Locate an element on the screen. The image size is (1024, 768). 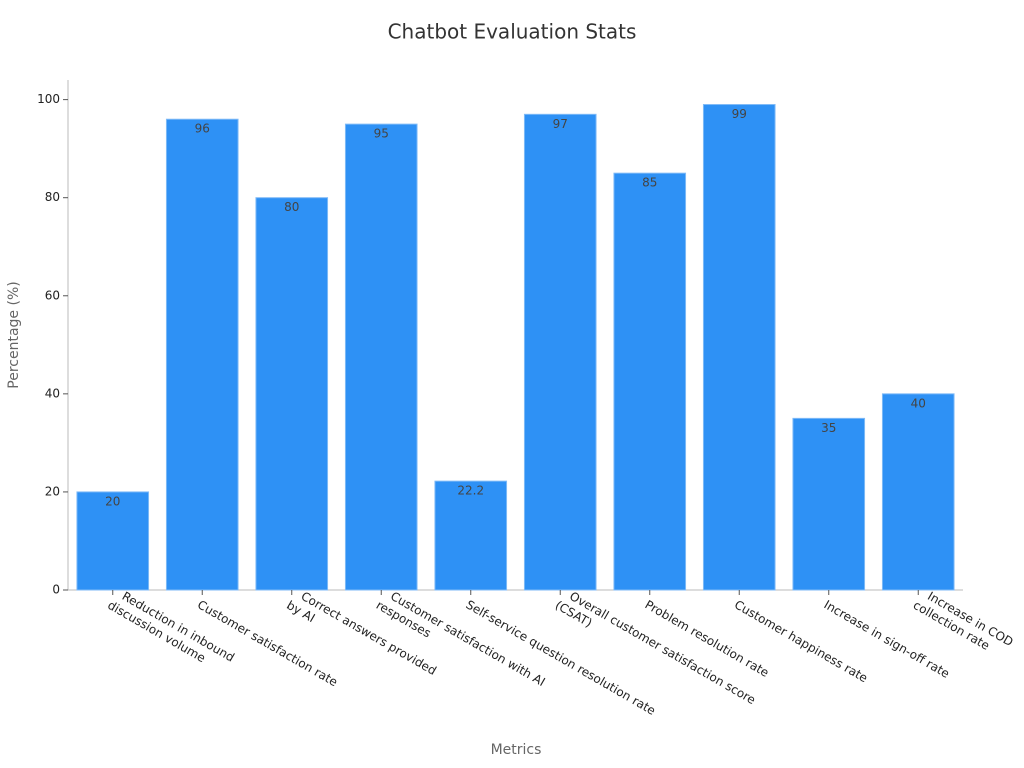
x-tick-label: Increase in CODcollection rate is located at coordinates (963, 623).